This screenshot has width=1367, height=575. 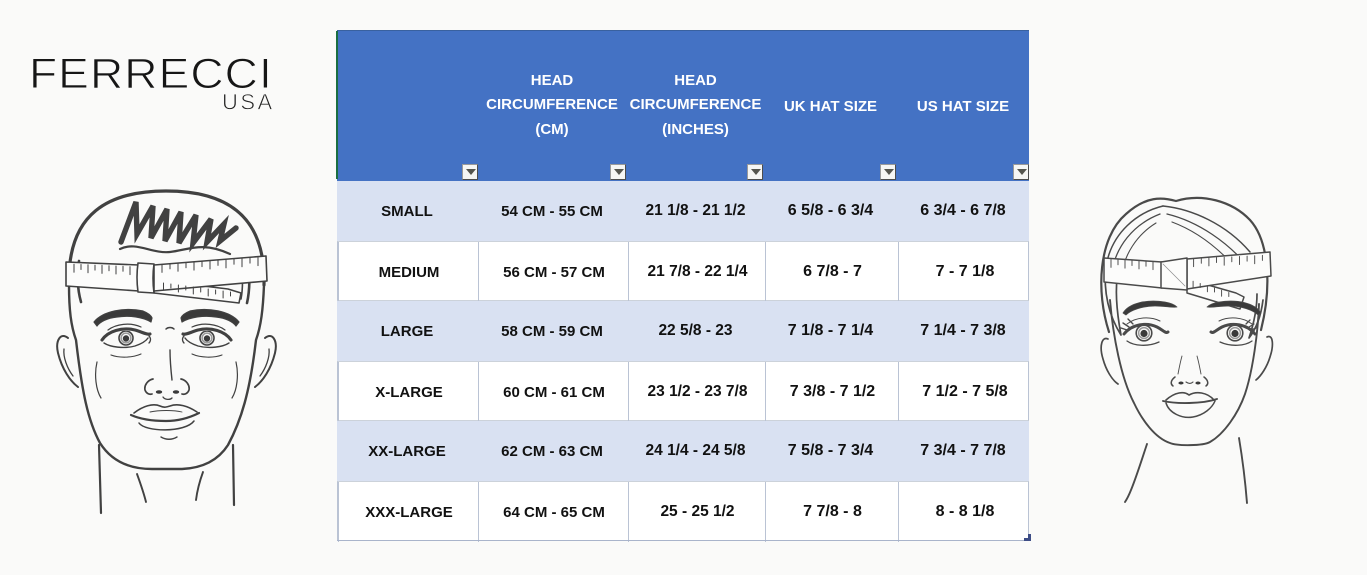 I want to click on svg-text: USA, so click(x=248, y=102).